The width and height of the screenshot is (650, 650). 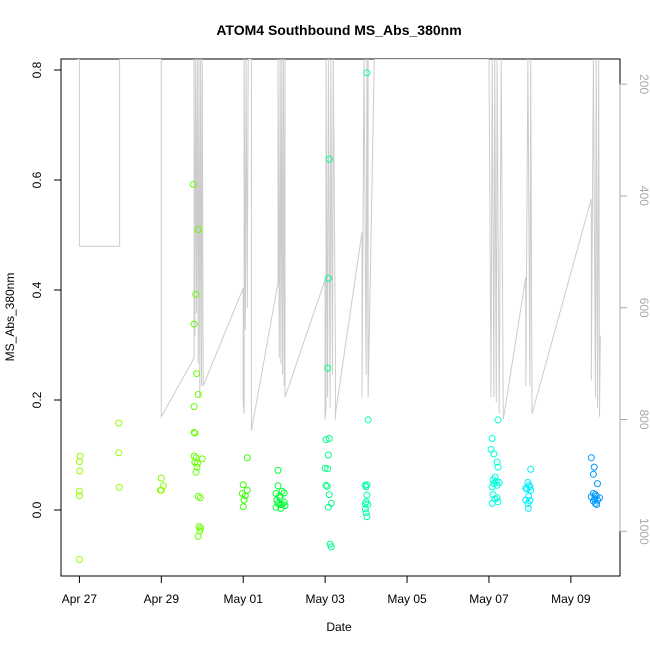 What do you see at coordinates (643, 84) in the screenshot?
I see `y2-tick-label: 200` at bounding box center [643, 84].